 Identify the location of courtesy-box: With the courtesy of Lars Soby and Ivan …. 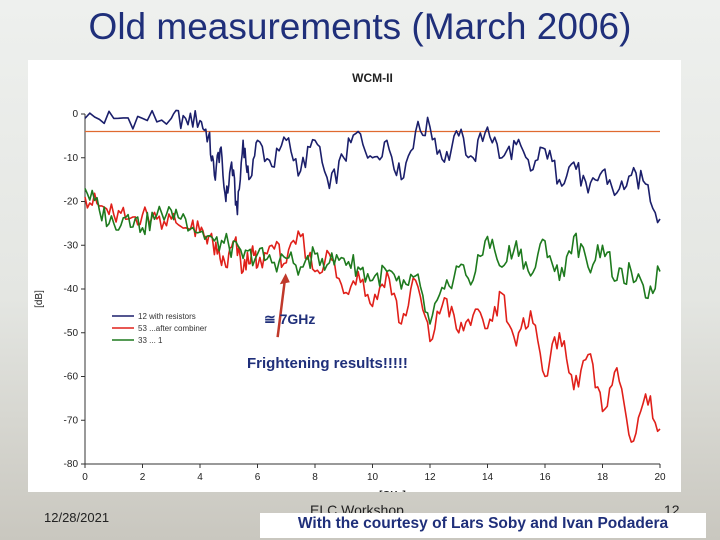
(483, 525).